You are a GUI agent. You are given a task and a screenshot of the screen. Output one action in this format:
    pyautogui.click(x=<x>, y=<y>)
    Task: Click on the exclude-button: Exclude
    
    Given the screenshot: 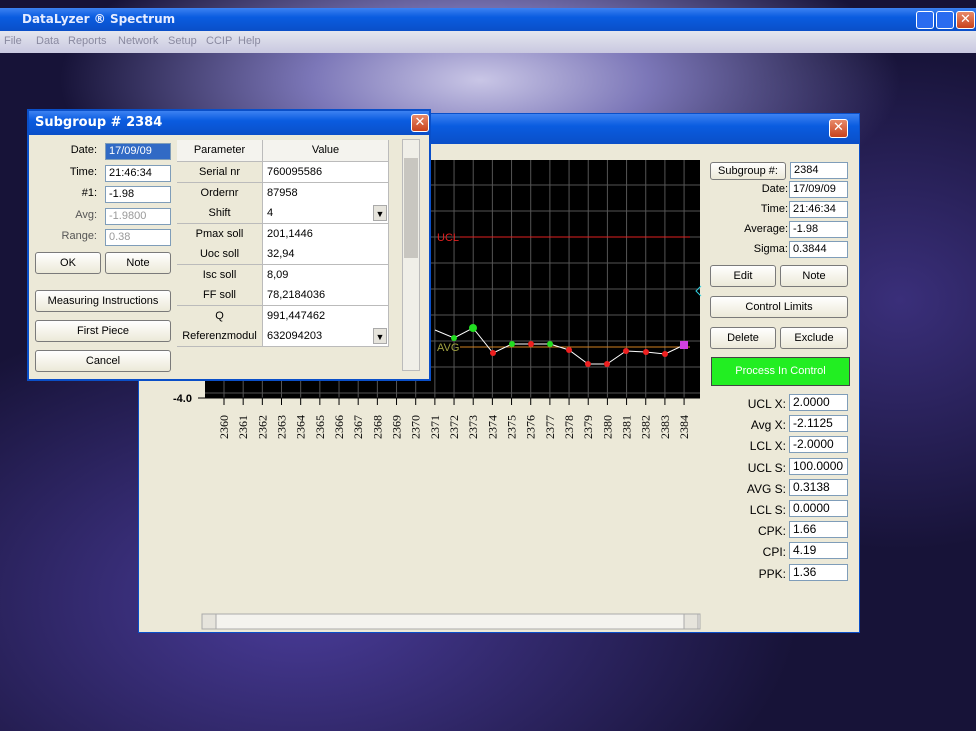 What is the action you would take?
    pyautogui.click(x=814, y=338)
    